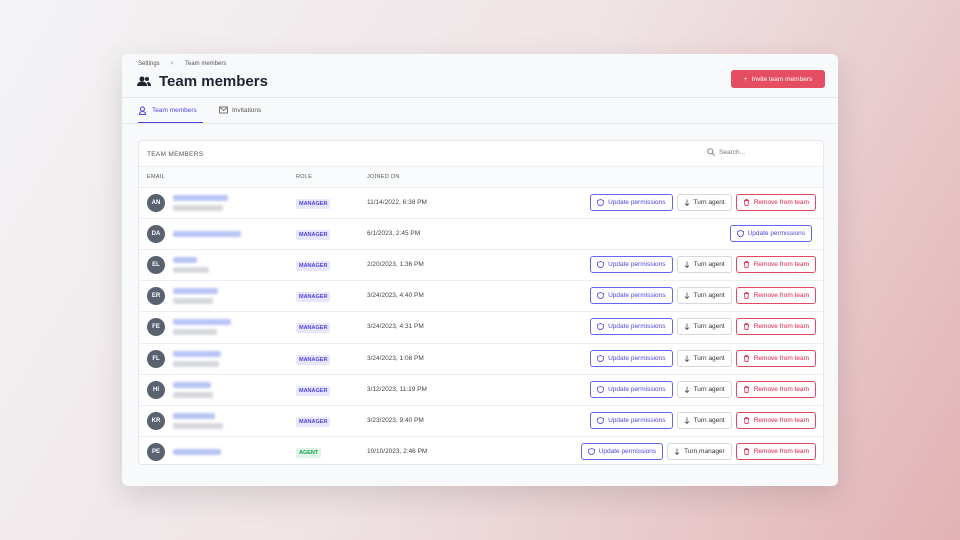  I want to click on joined-date: 3/24/2023, 4:31 PM, so click(395, 327).